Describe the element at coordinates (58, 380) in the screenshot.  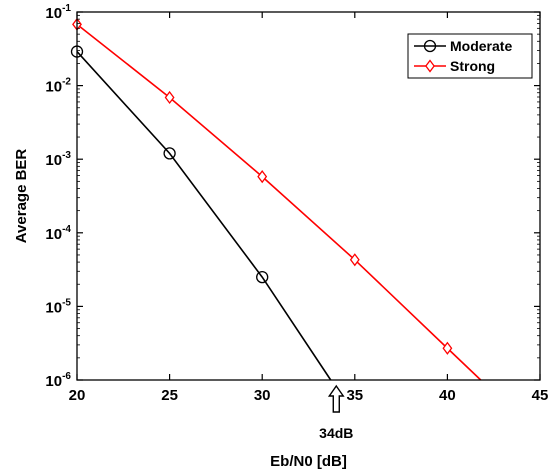
I see `y-tick-label: 10⁻⁶` at that location.